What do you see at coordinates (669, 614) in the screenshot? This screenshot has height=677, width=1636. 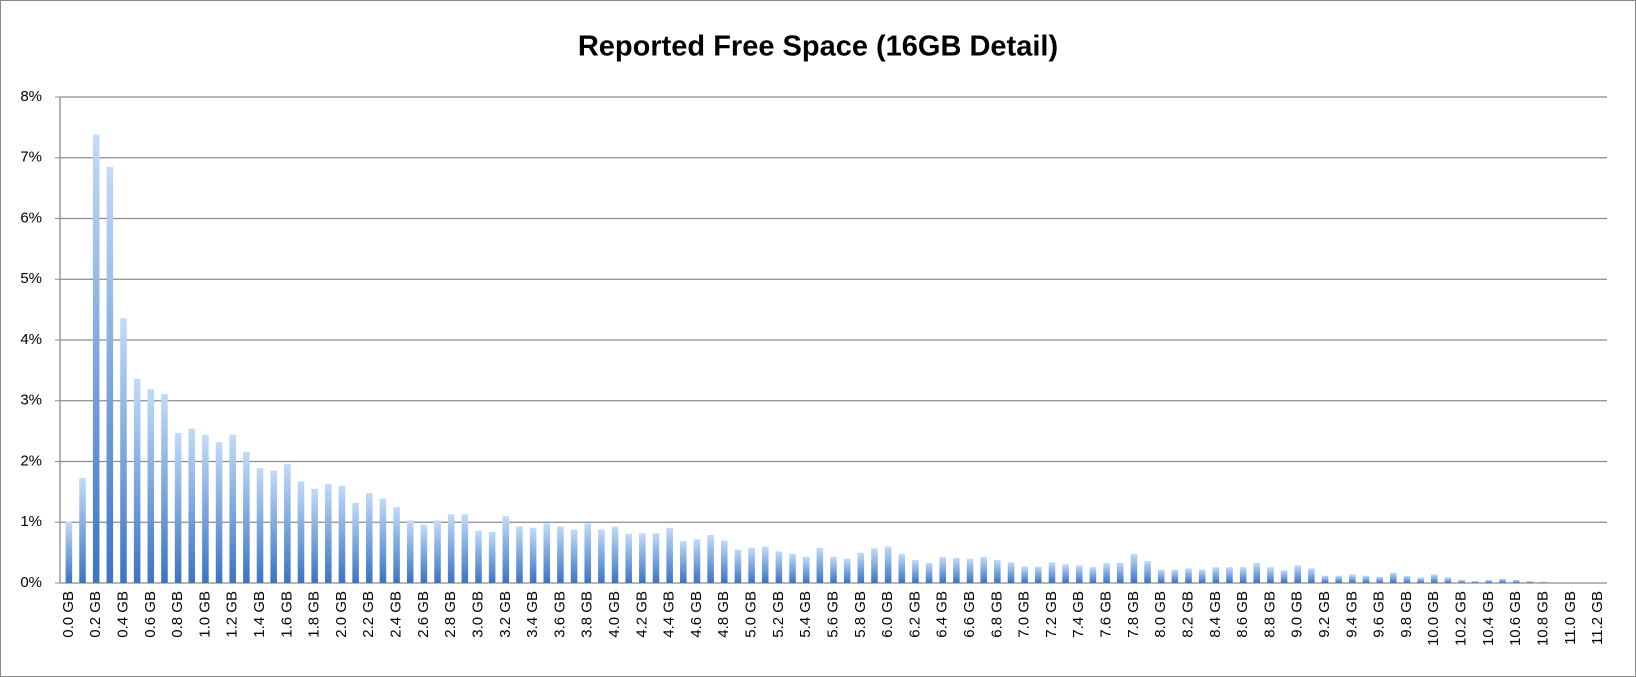 I see `x-tick-label: 4.4 GB` at bounding box center [669, 614].